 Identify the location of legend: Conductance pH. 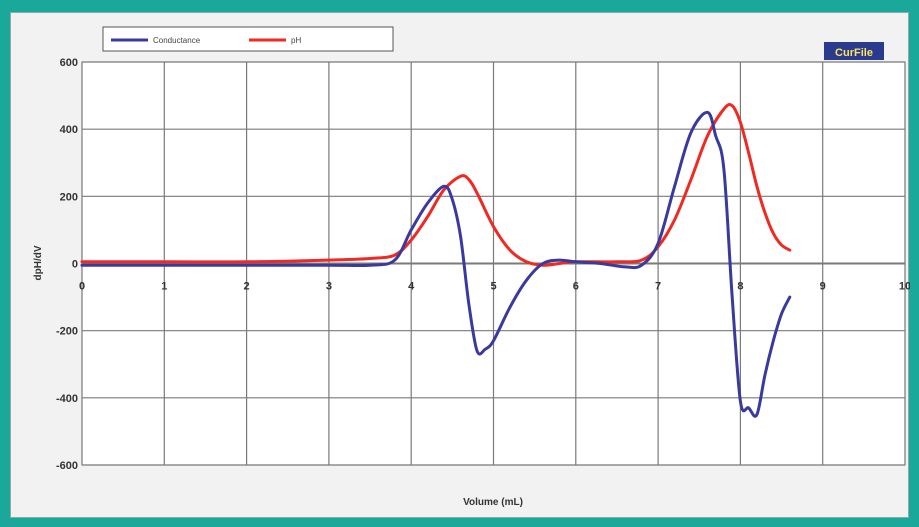
(248, 39).